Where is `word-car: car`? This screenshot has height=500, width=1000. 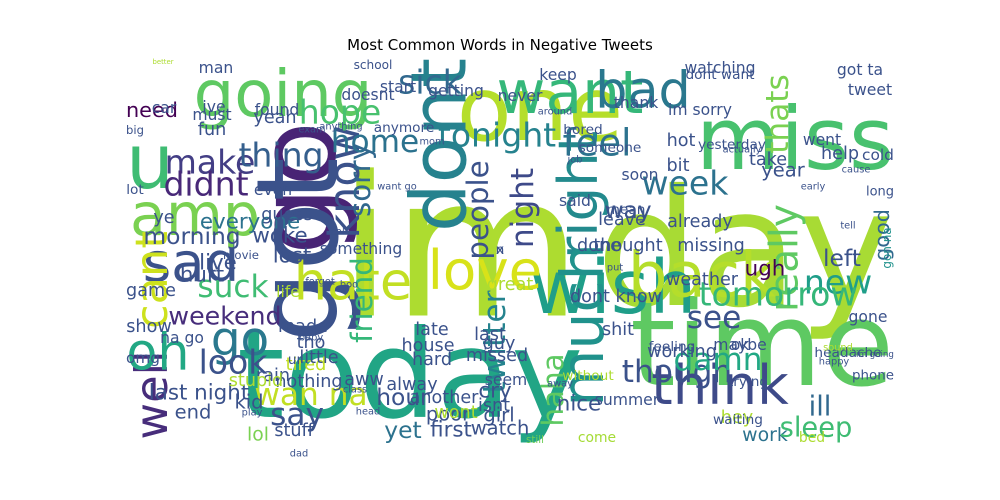
word-car: car is located at coordinates (164, 108).